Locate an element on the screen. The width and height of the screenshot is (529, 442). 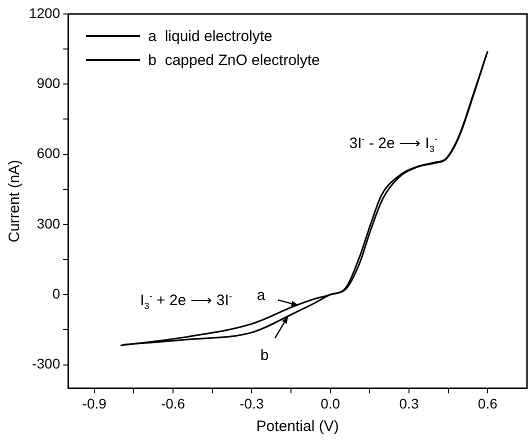
annotation: b is located at coordinates (264, 355).